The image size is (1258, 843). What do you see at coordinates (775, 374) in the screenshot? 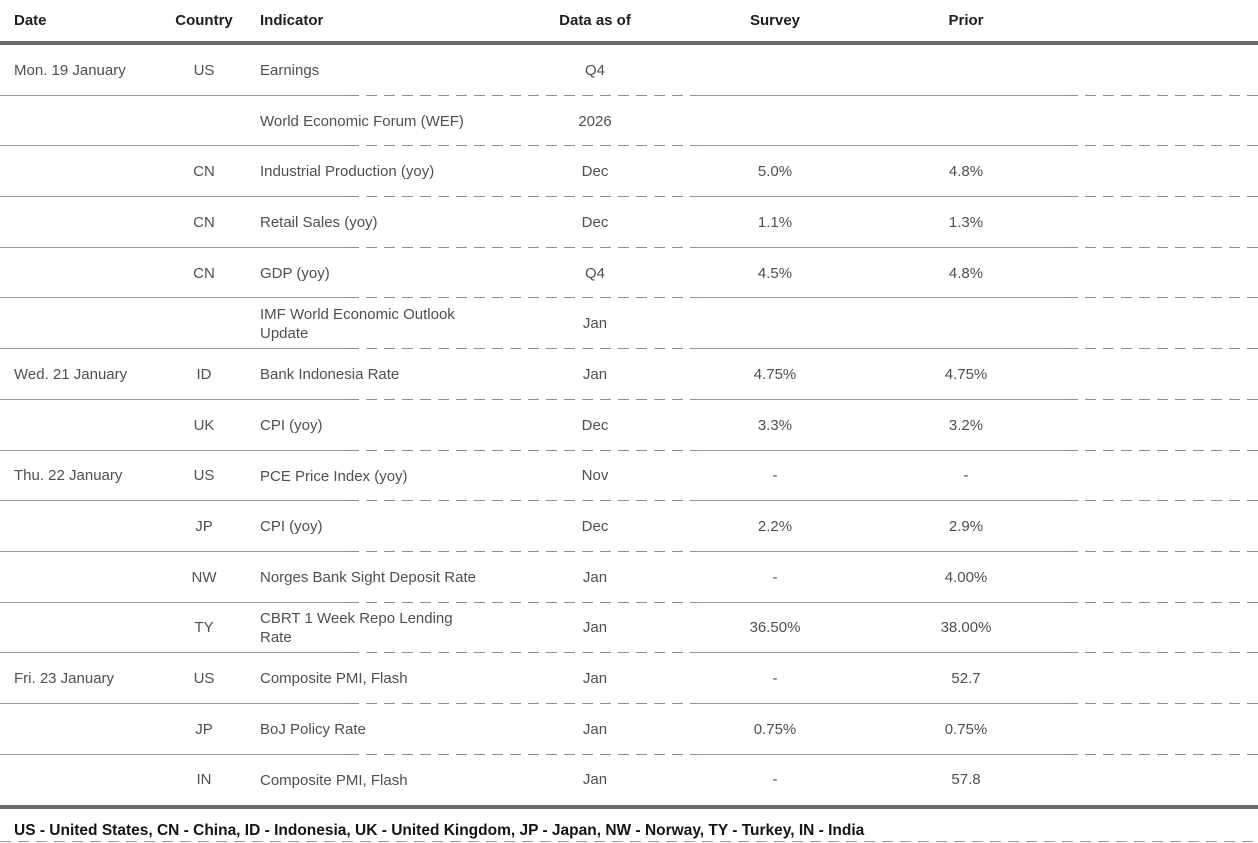
I see `row-survey-cell: 4.75%` at bounding box center [775, 374].